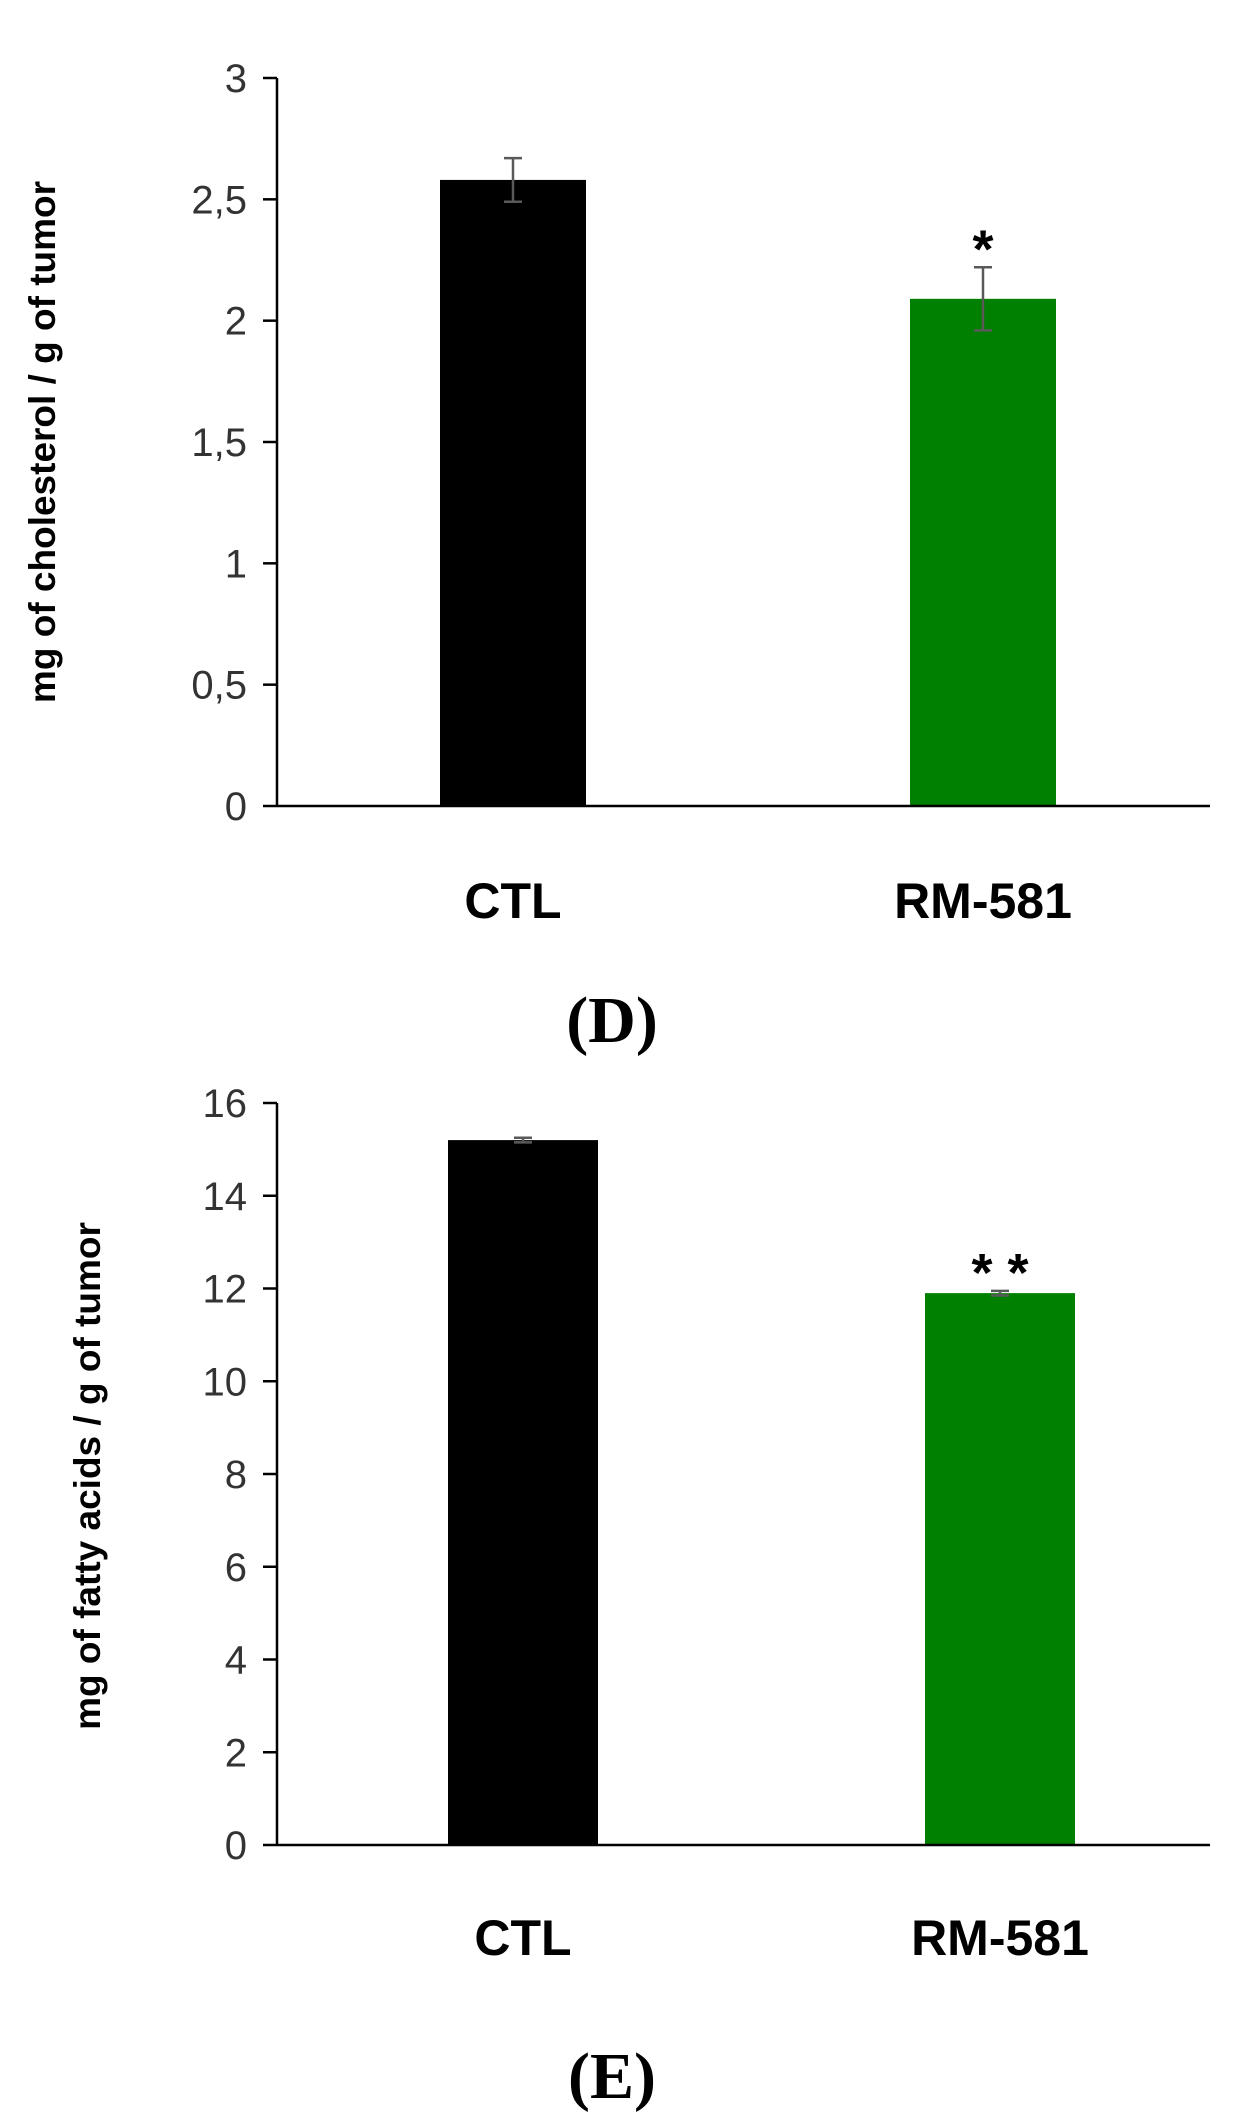 This screenshot has width=1255, height=2124. What do you see at coordinates (612, 2076) in the screenshot?
I see `panel-label: (E)` at bounding box center [612, 2076].